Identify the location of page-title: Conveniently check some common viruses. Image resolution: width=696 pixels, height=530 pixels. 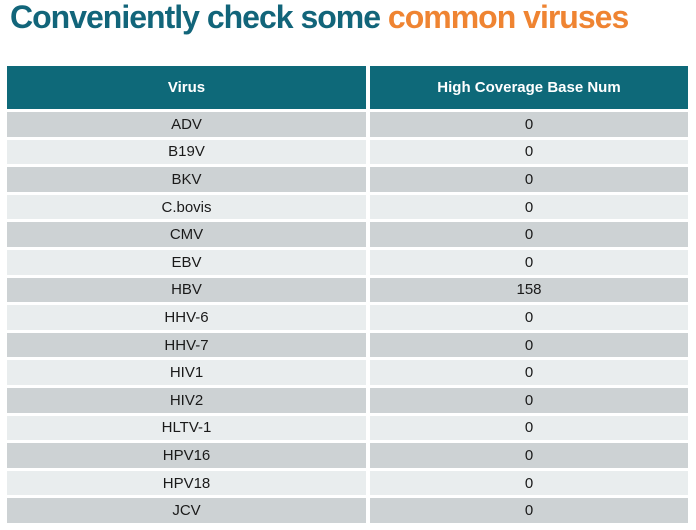
(319, 18).